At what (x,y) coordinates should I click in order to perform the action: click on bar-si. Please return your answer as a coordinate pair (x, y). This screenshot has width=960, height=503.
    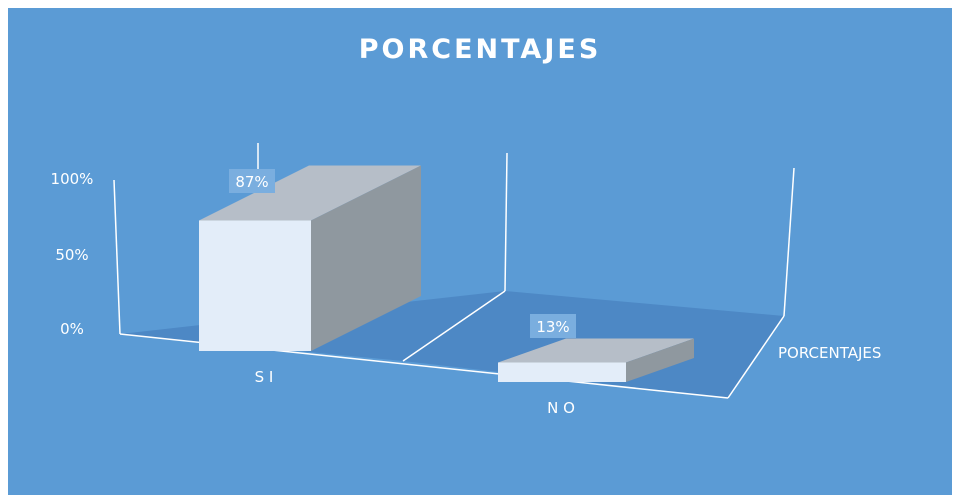
    Looking at the image, I should click on (310, 258).